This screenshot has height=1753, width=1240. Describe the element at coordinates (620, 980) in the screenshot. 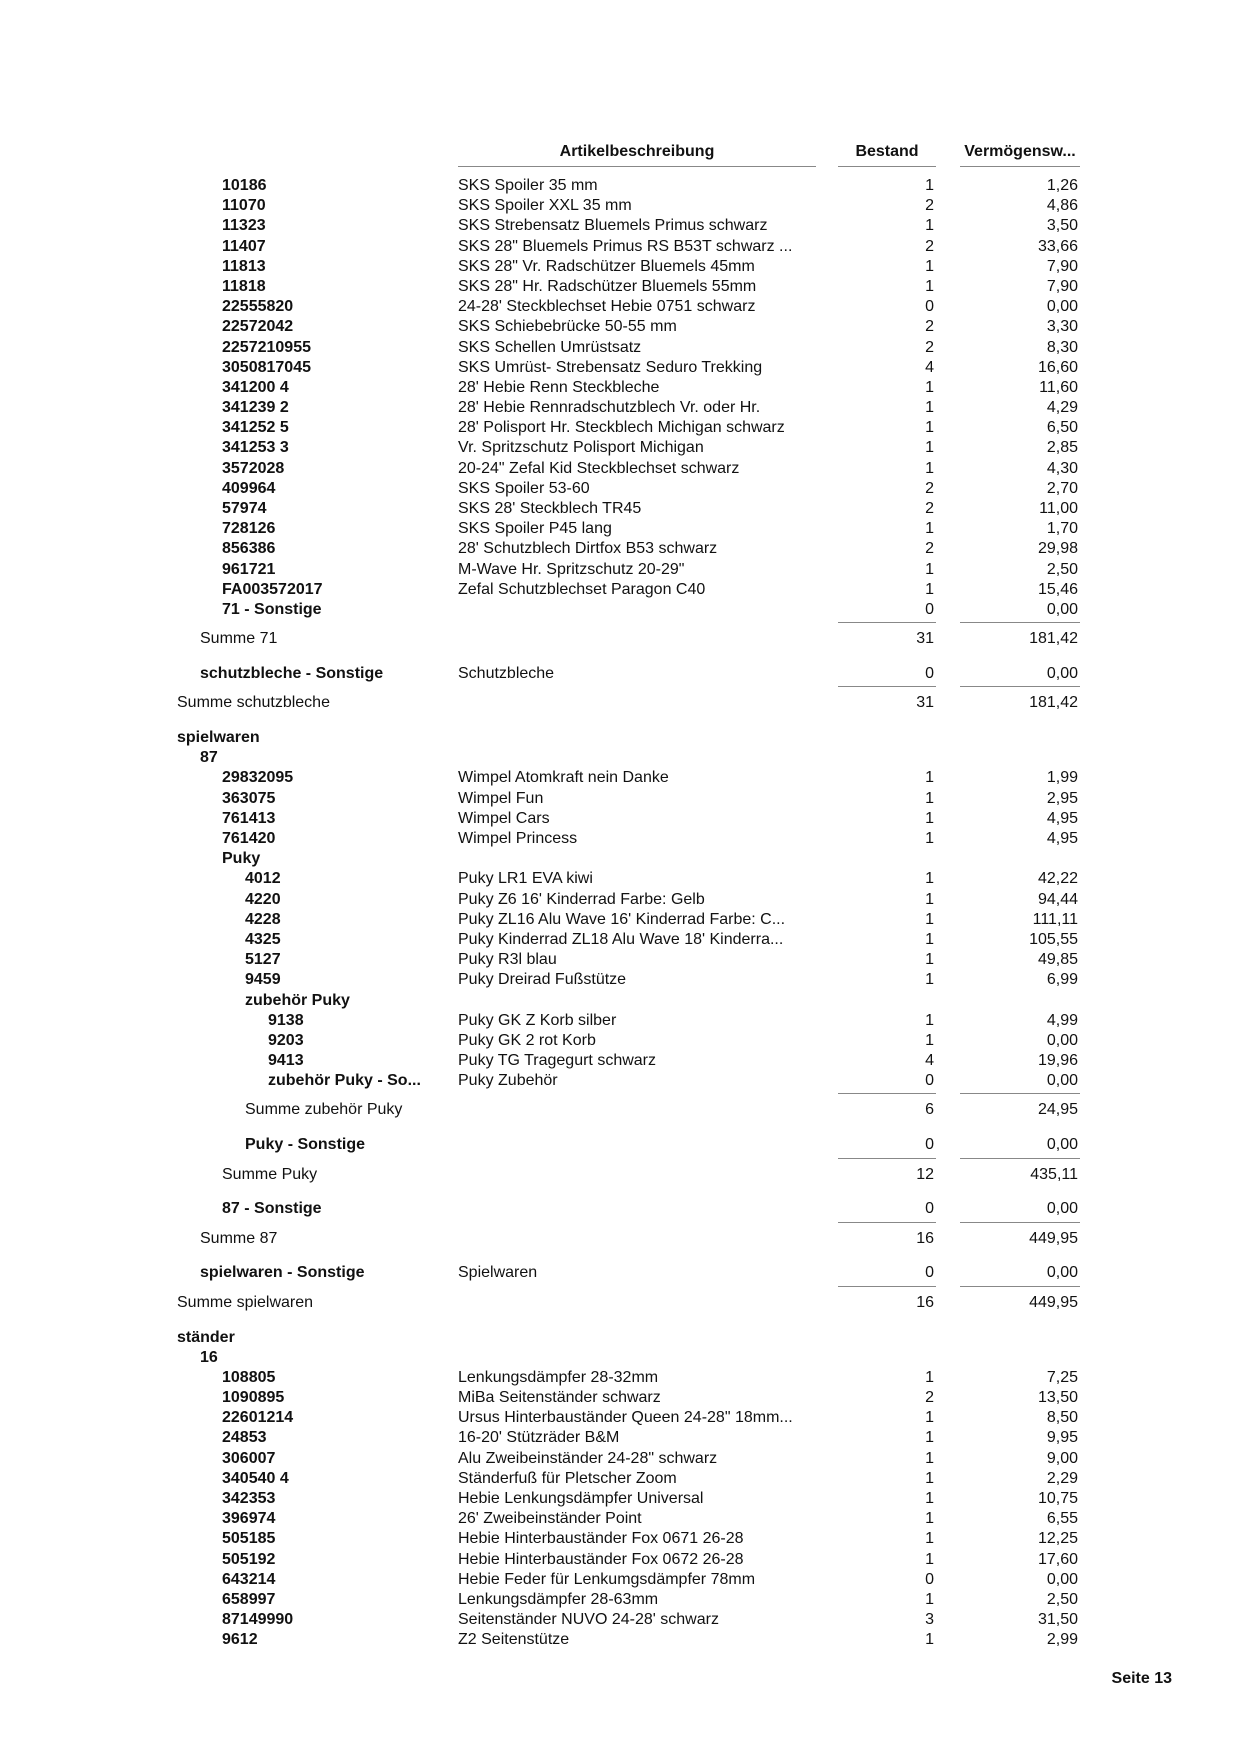

I see `table-row: 9459 Puky Dreirad Fußstütze 1 6,99` at that location.